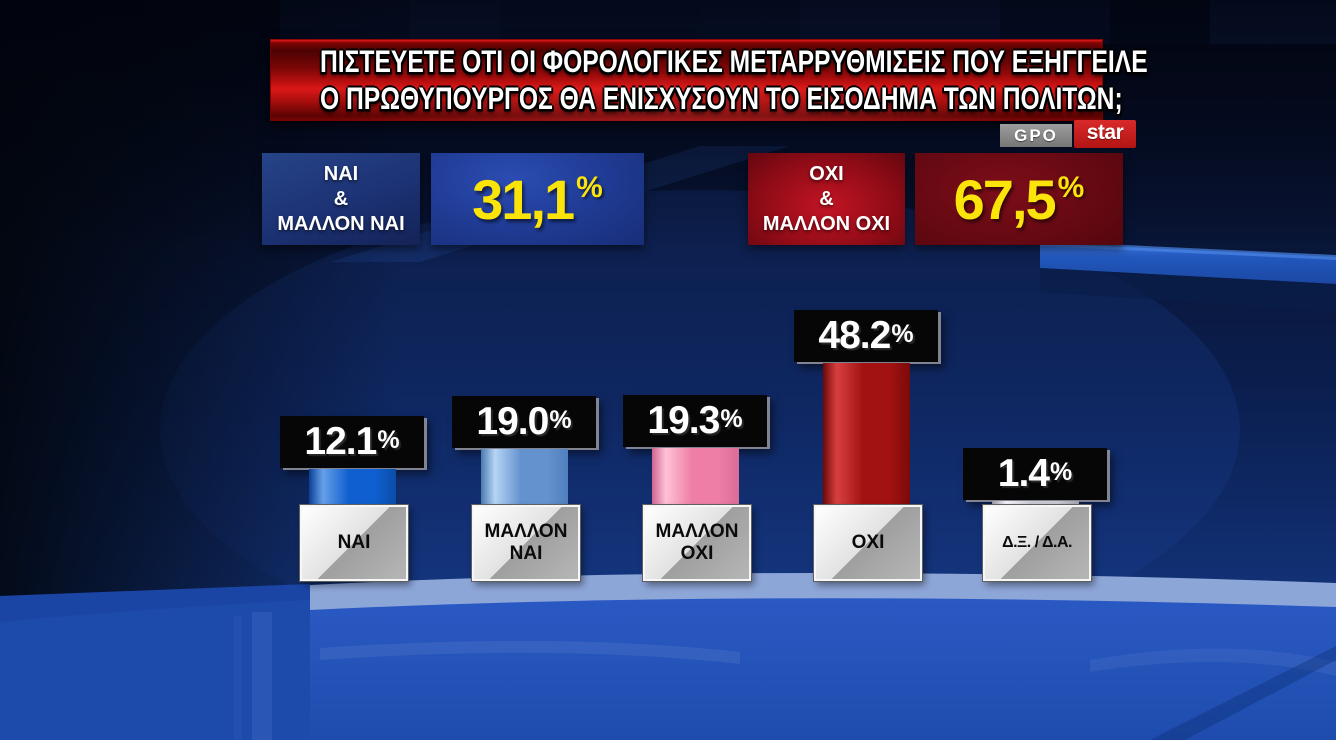 This screenshot has height=740, width=1336. I want to click on summary-no-label-box: ΟΧΙ & ΜΑΛΛΟΝ ΟΧΙ, so click(826, 199).